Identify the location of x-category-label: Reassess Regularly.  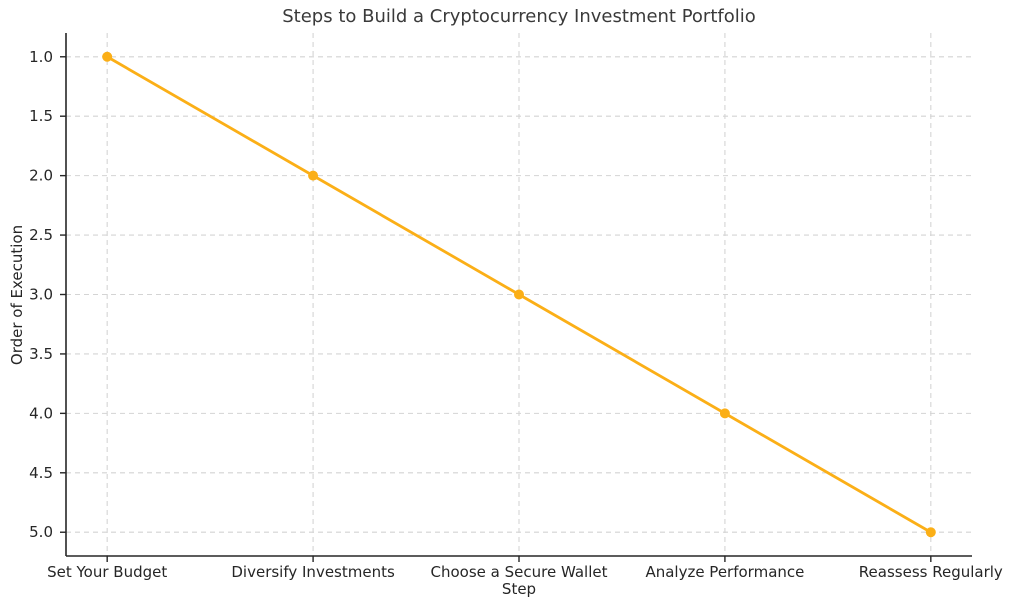
(931, 572).